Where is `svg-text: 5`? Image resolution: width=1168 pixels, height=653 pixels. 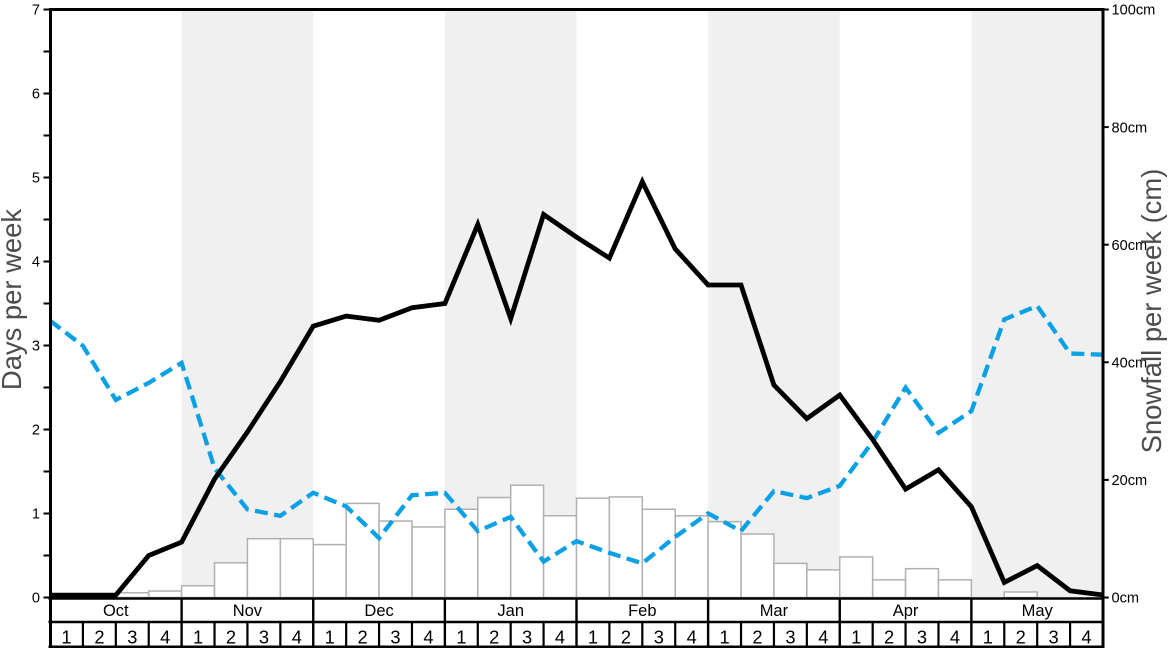 svg-text: 5 is located at coordinates (36, 179).